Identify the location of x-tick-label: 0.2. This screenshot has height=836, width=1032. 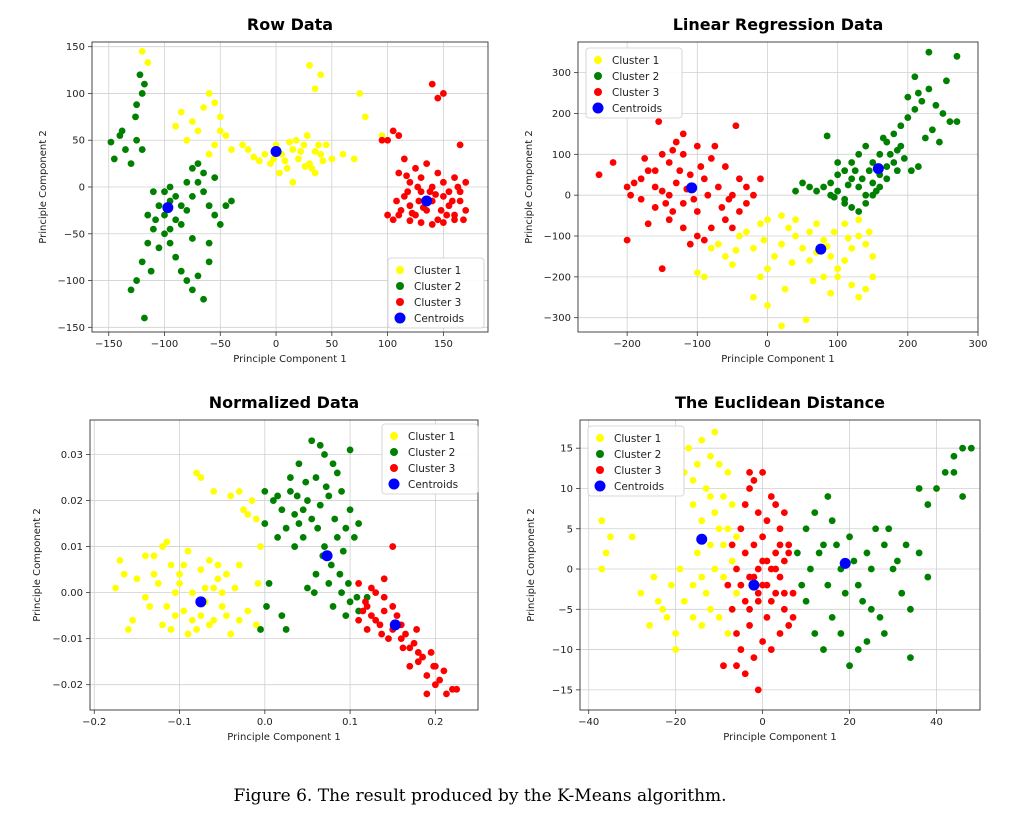
(435, 722).